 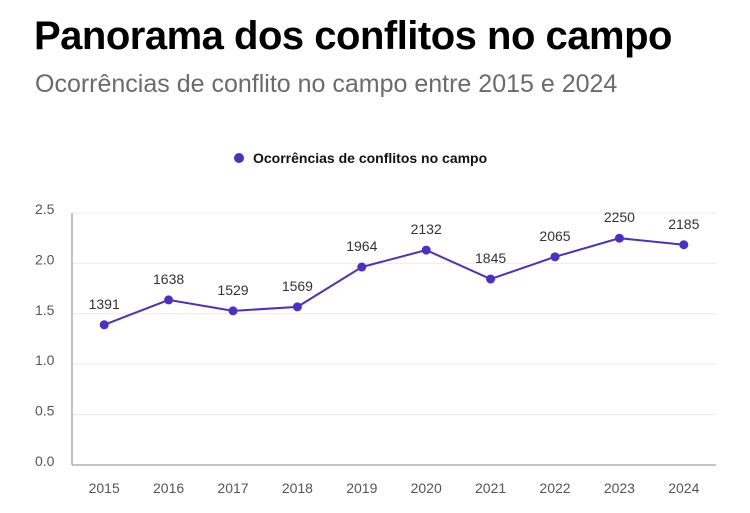 I want to click on y-tick-label: 0.0, so click(x=45, y=461).